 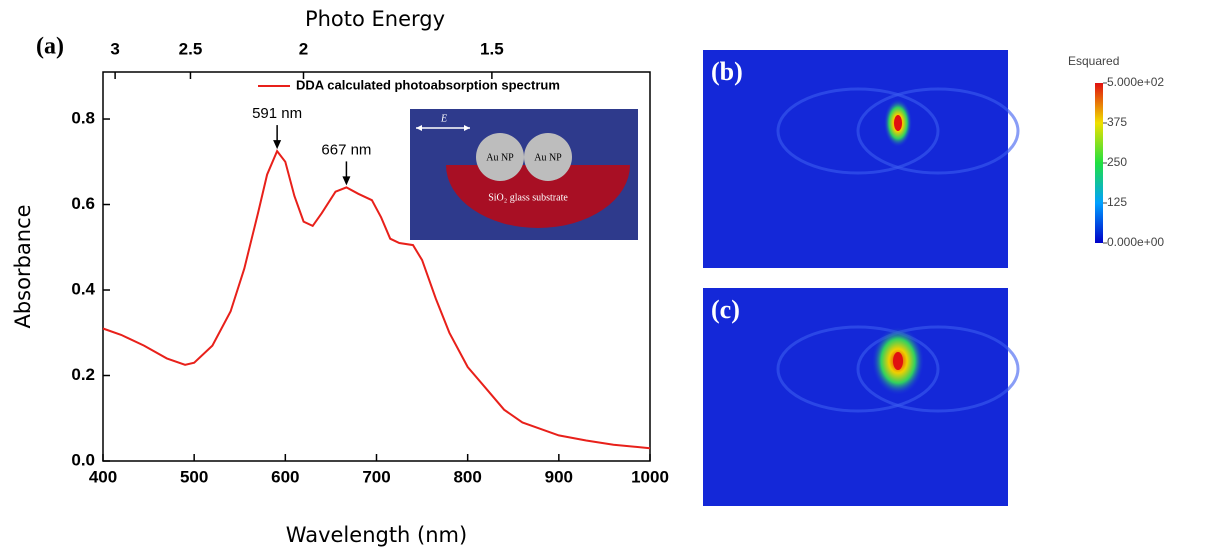 What do you see at coordinates (727, 71) in the screenshot?
I see `panel-label: (b)` at bounding box center [727, 71].